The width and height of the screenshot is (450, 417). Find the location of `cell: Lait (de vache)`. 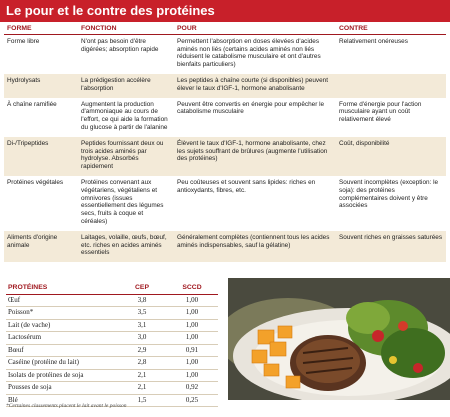

cell: Lait (de vache) is located at coordinates (62, 325).